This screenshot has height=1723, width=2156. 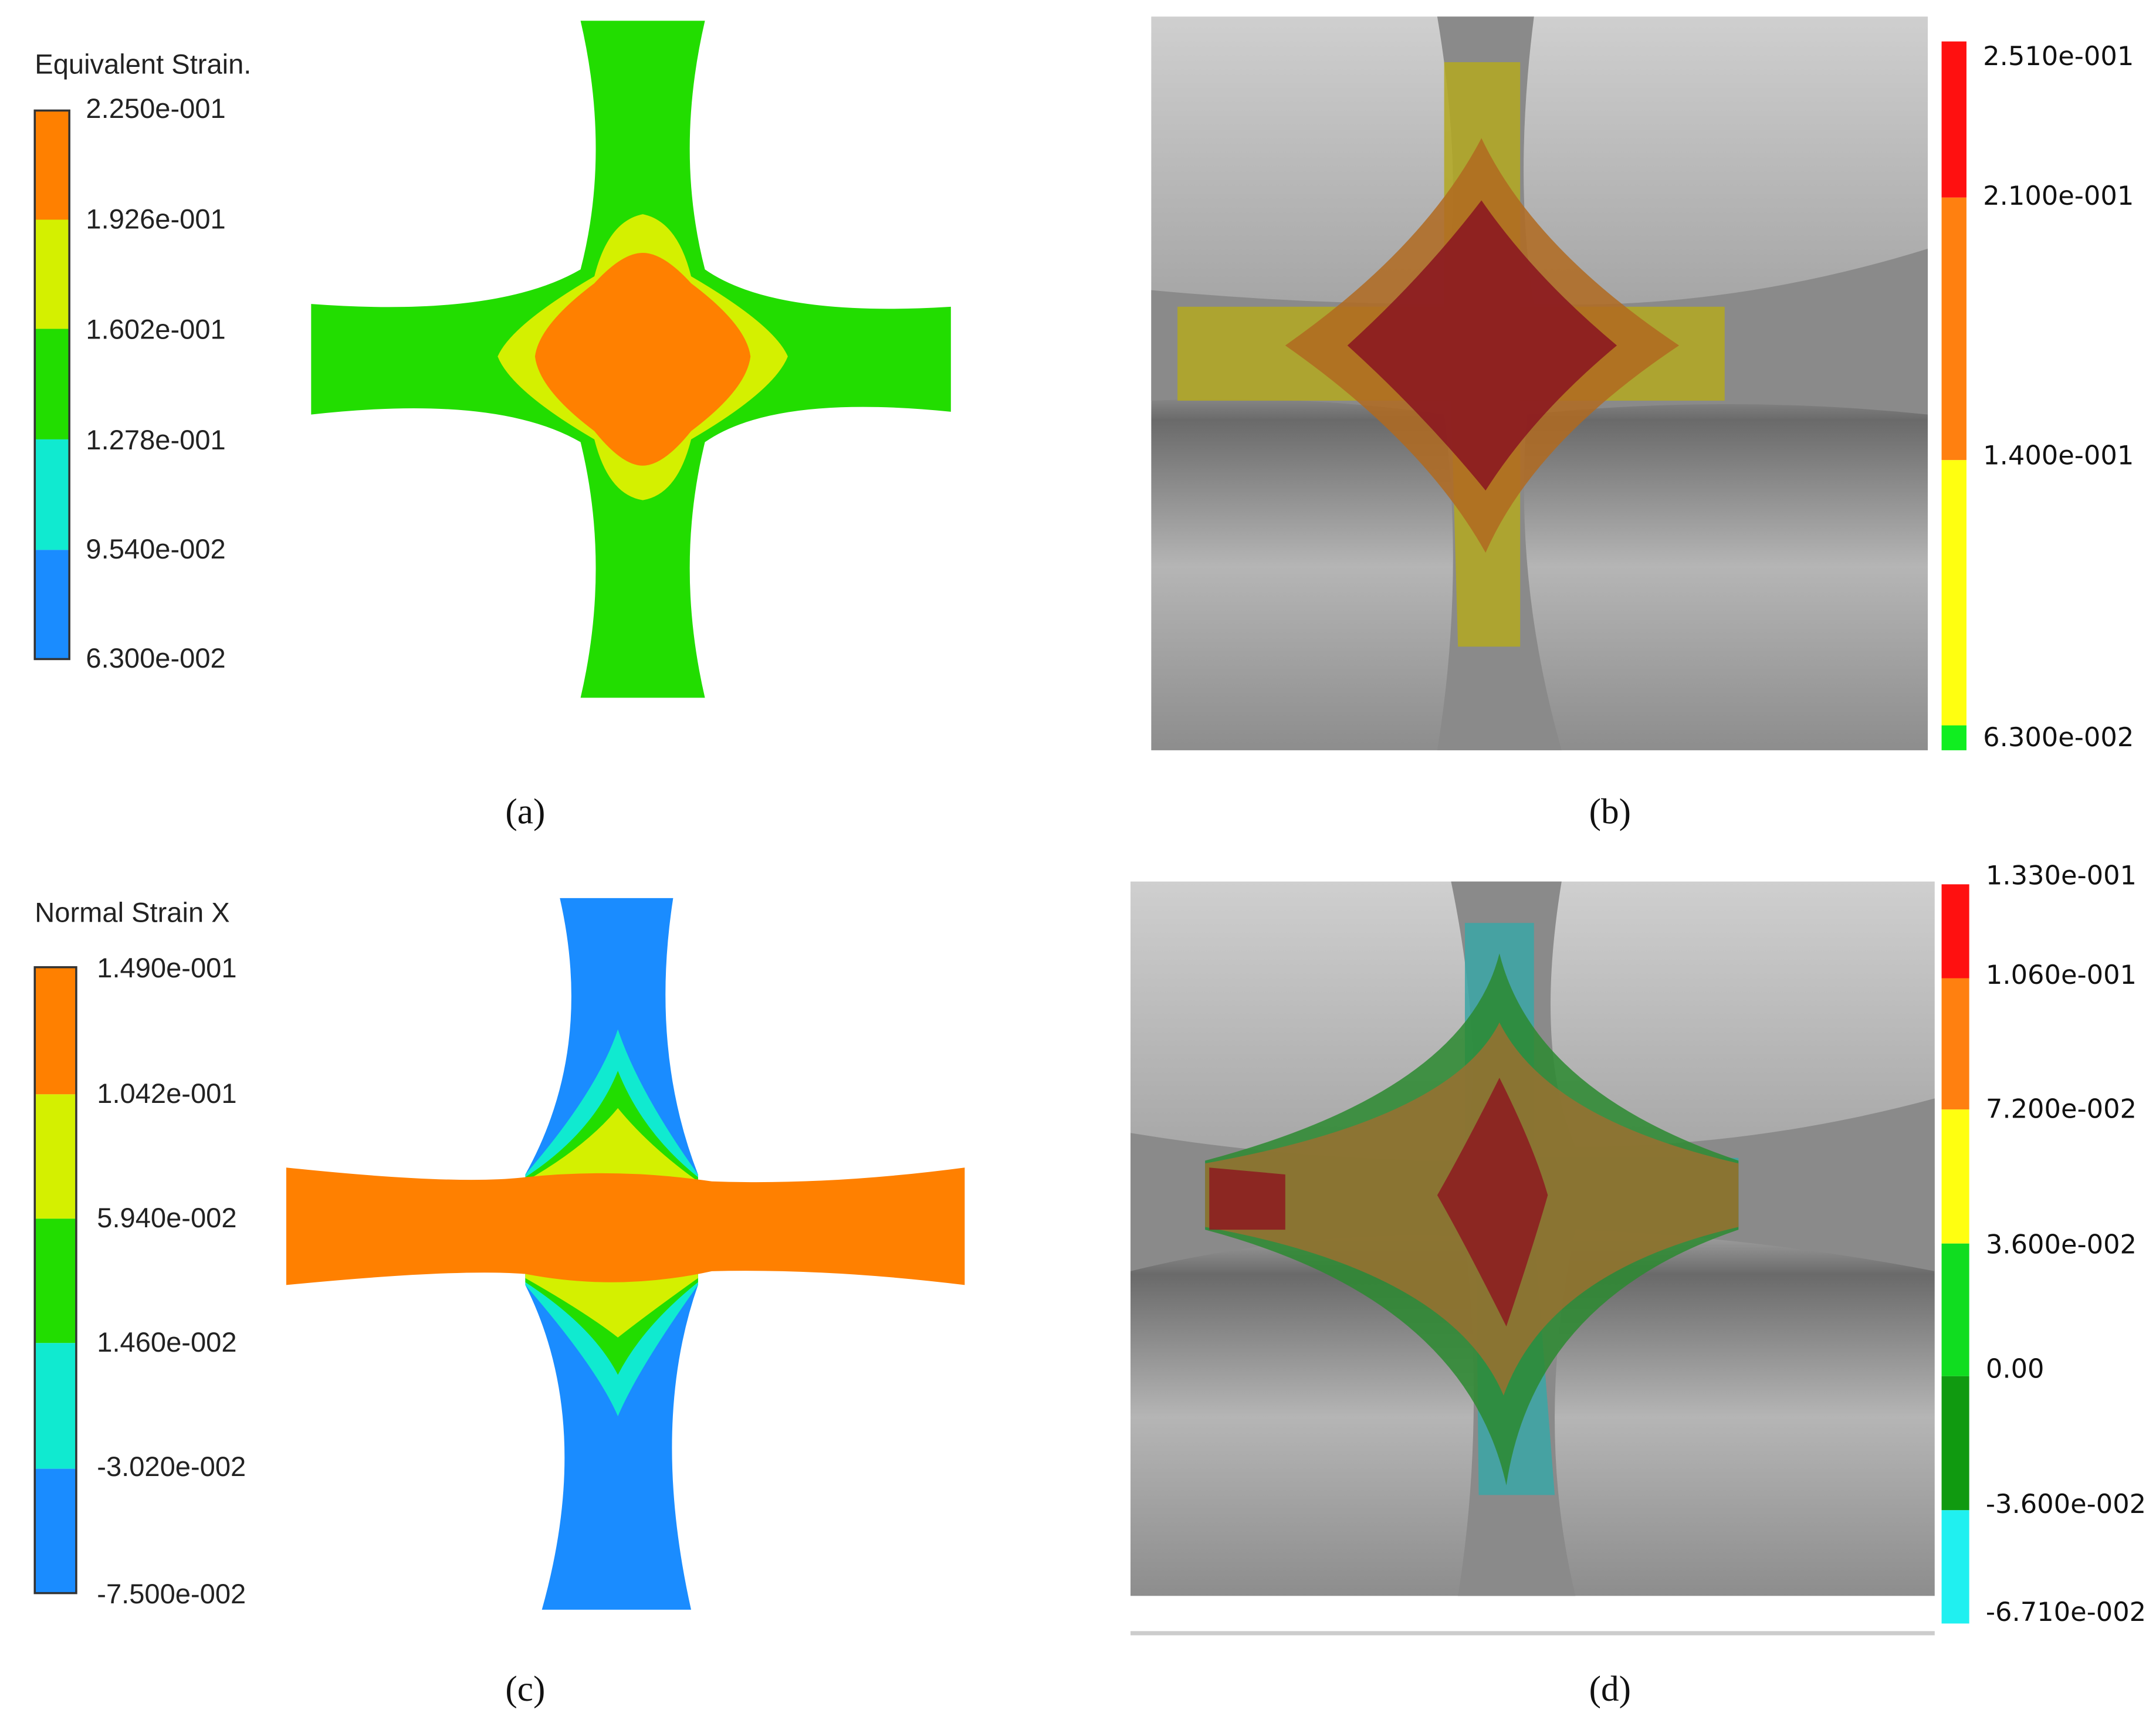 What do you see at coordinates (143, 63) in the screenshot?
I see `legend-title: Equivalent Strain.` at bounding box center [143, 63].